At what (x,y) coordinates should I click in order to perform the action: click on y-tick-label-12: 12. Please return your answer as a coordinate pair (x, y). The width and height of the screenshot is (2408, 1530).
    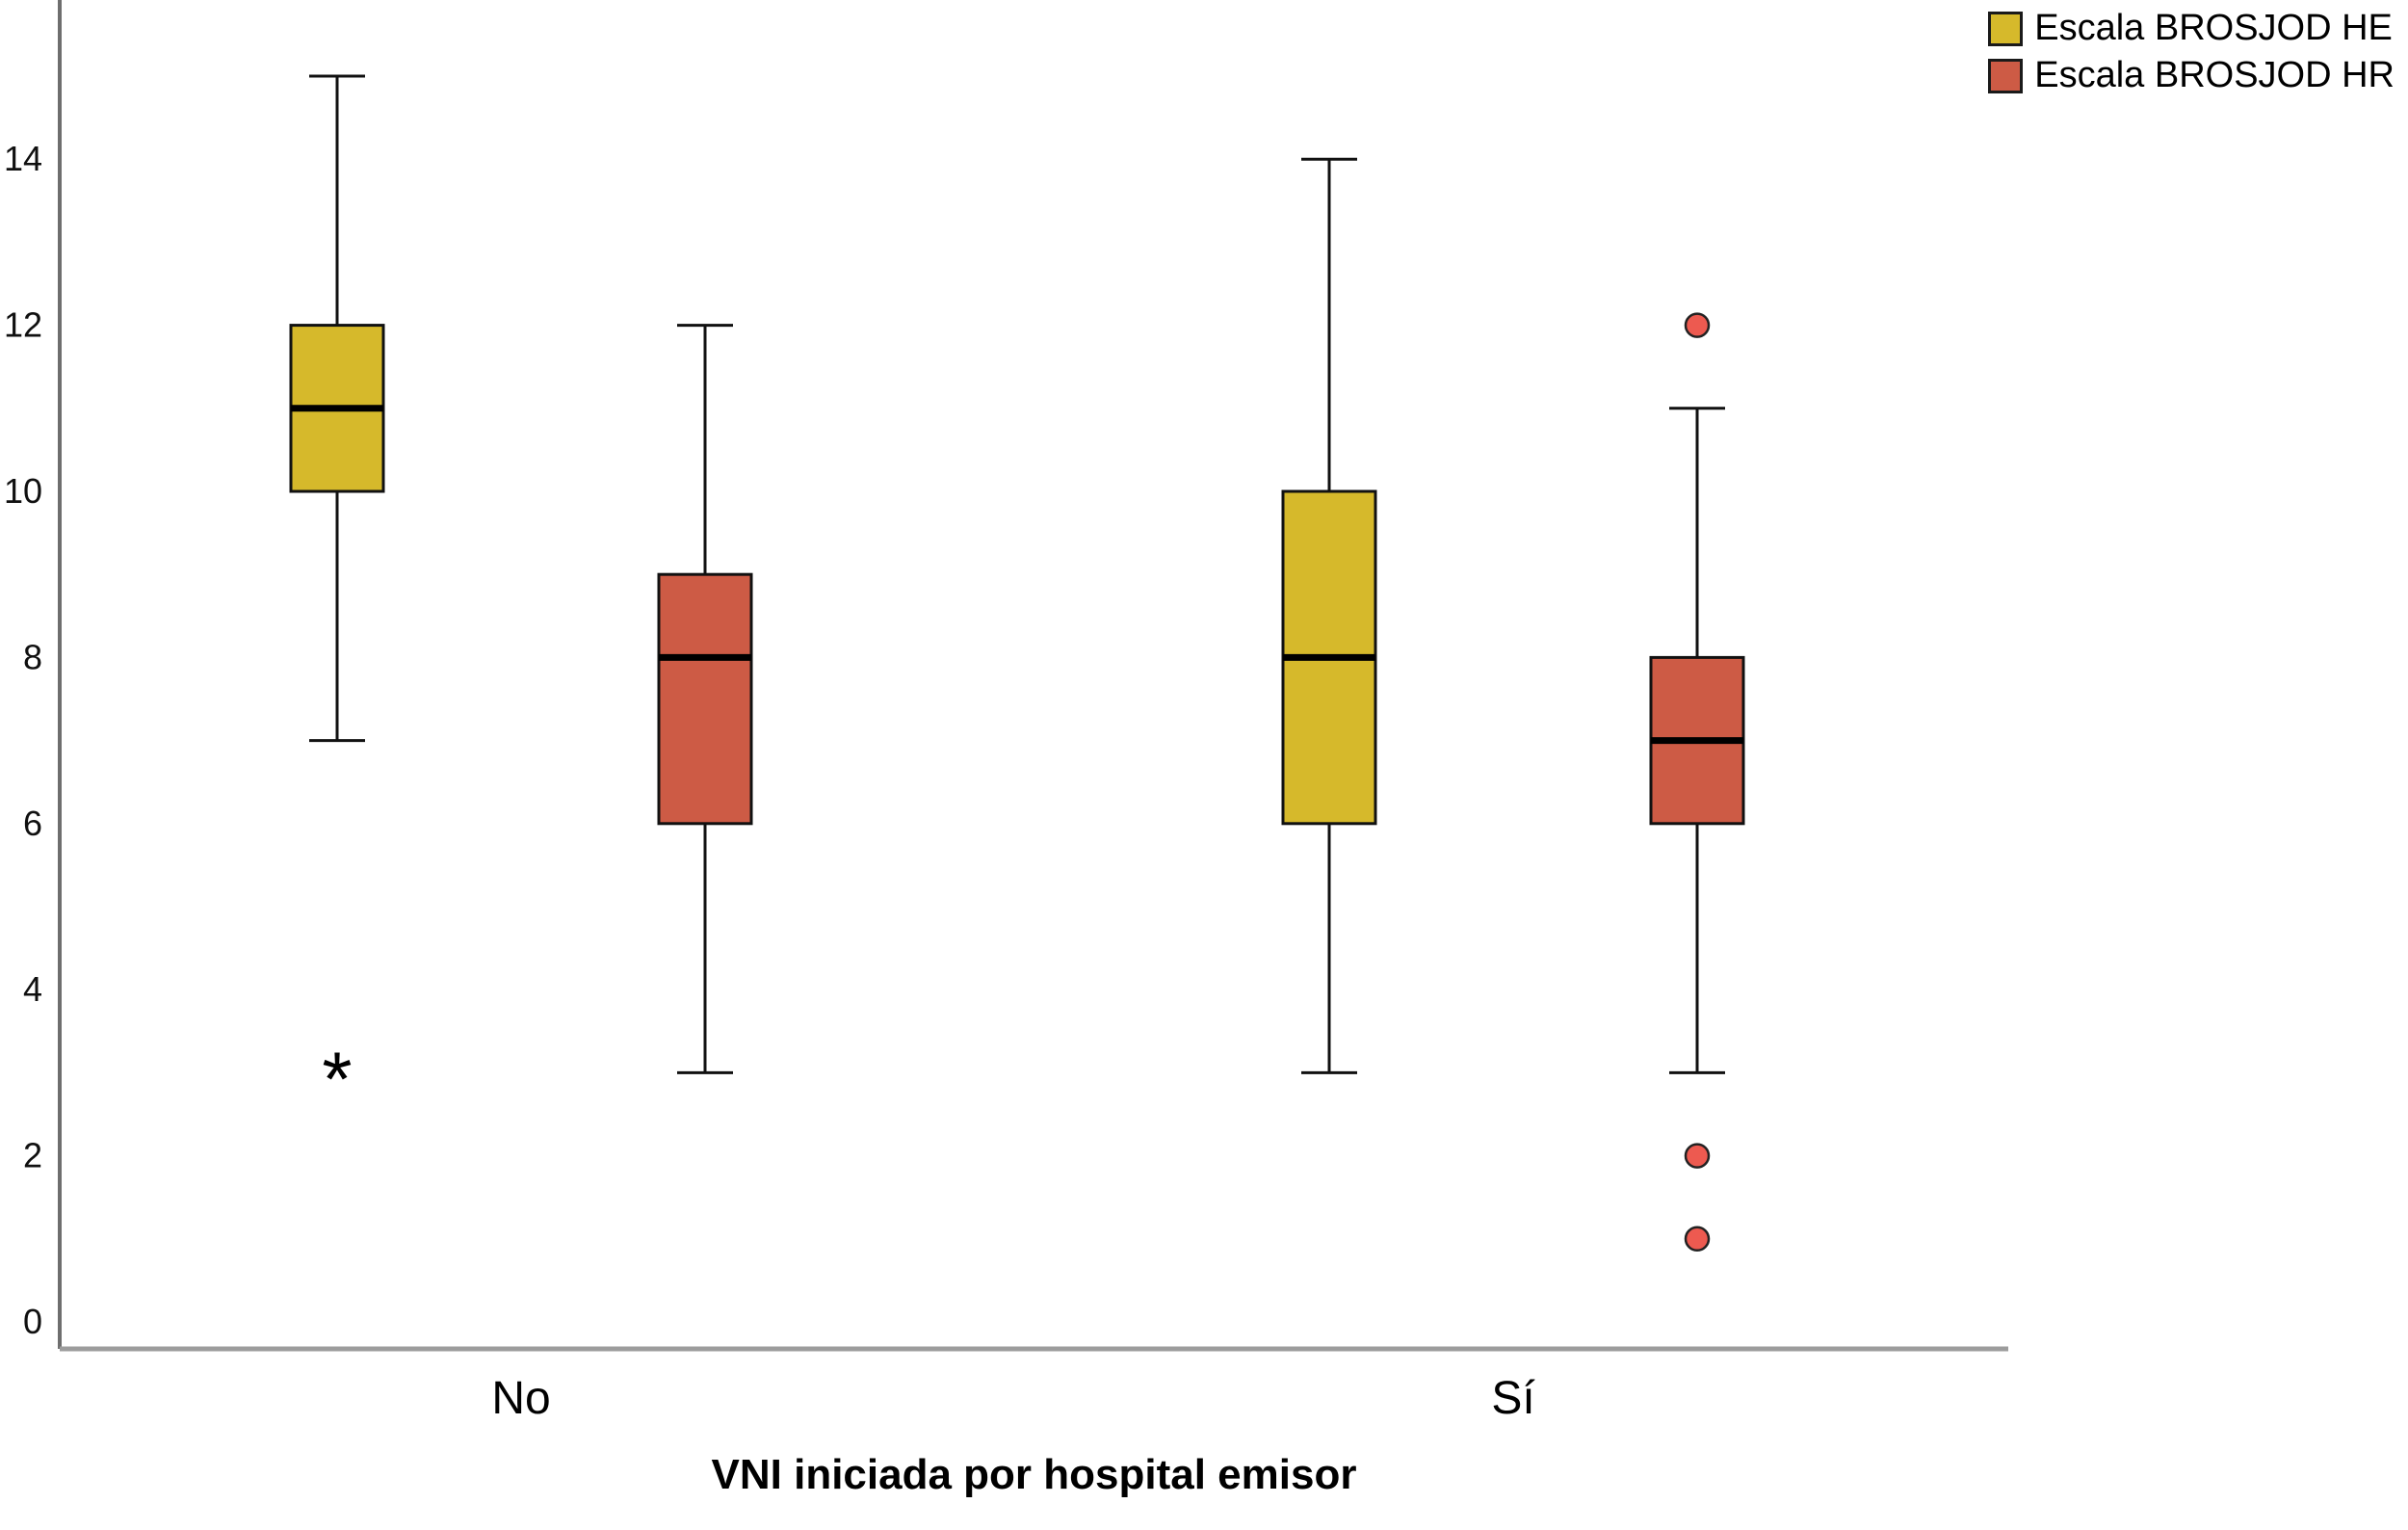
    Looking at the image, I should click on (23, 325).